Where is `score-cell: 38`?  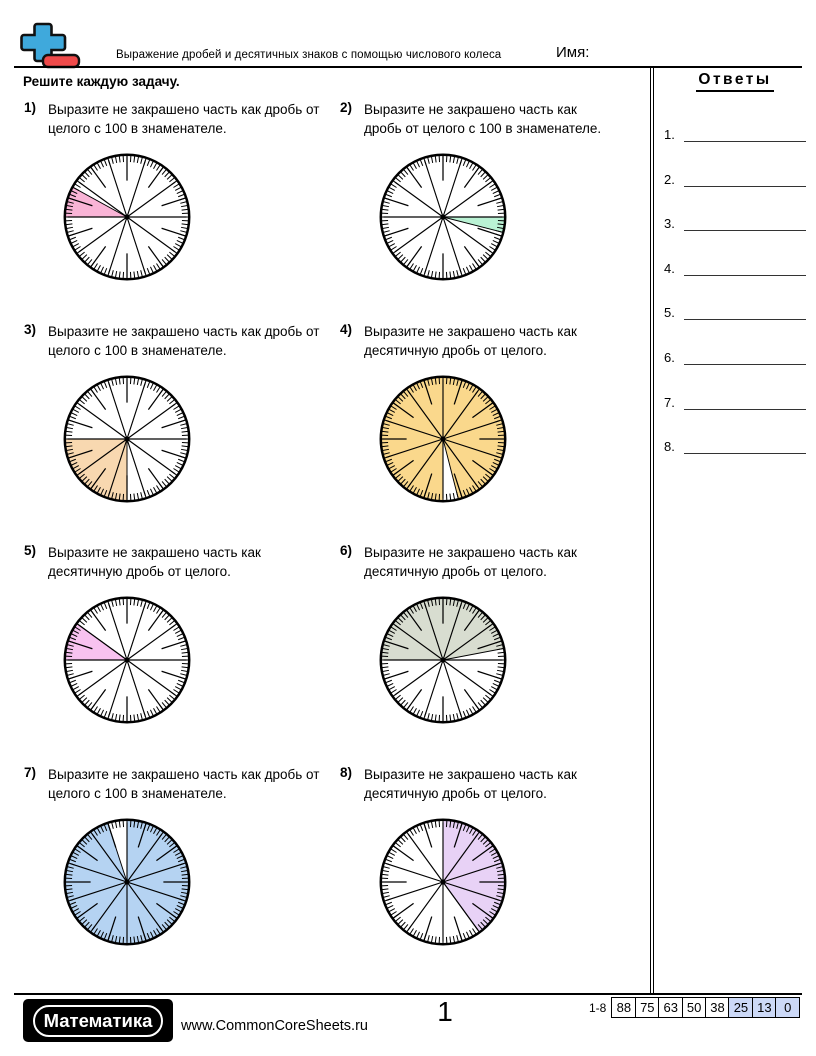 score-cell: 38 is located at coordinates (718, 1007).